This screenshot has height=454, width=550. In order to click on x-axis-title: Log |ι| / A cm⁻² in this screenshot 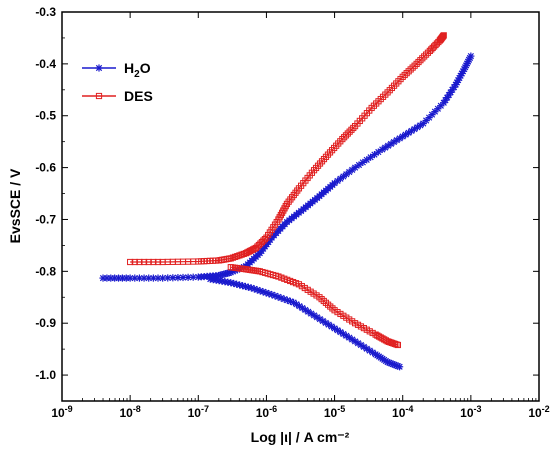, I will do `click(300, 437)`.